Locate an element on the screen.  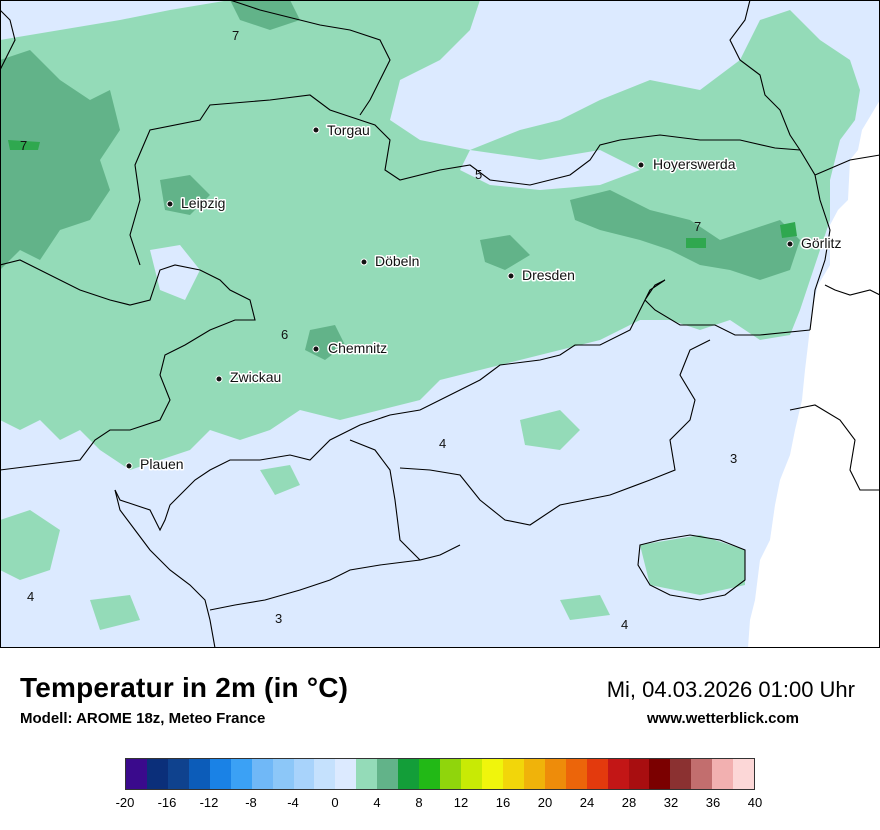
outside-domain-area is located at coordinates (814, 324).